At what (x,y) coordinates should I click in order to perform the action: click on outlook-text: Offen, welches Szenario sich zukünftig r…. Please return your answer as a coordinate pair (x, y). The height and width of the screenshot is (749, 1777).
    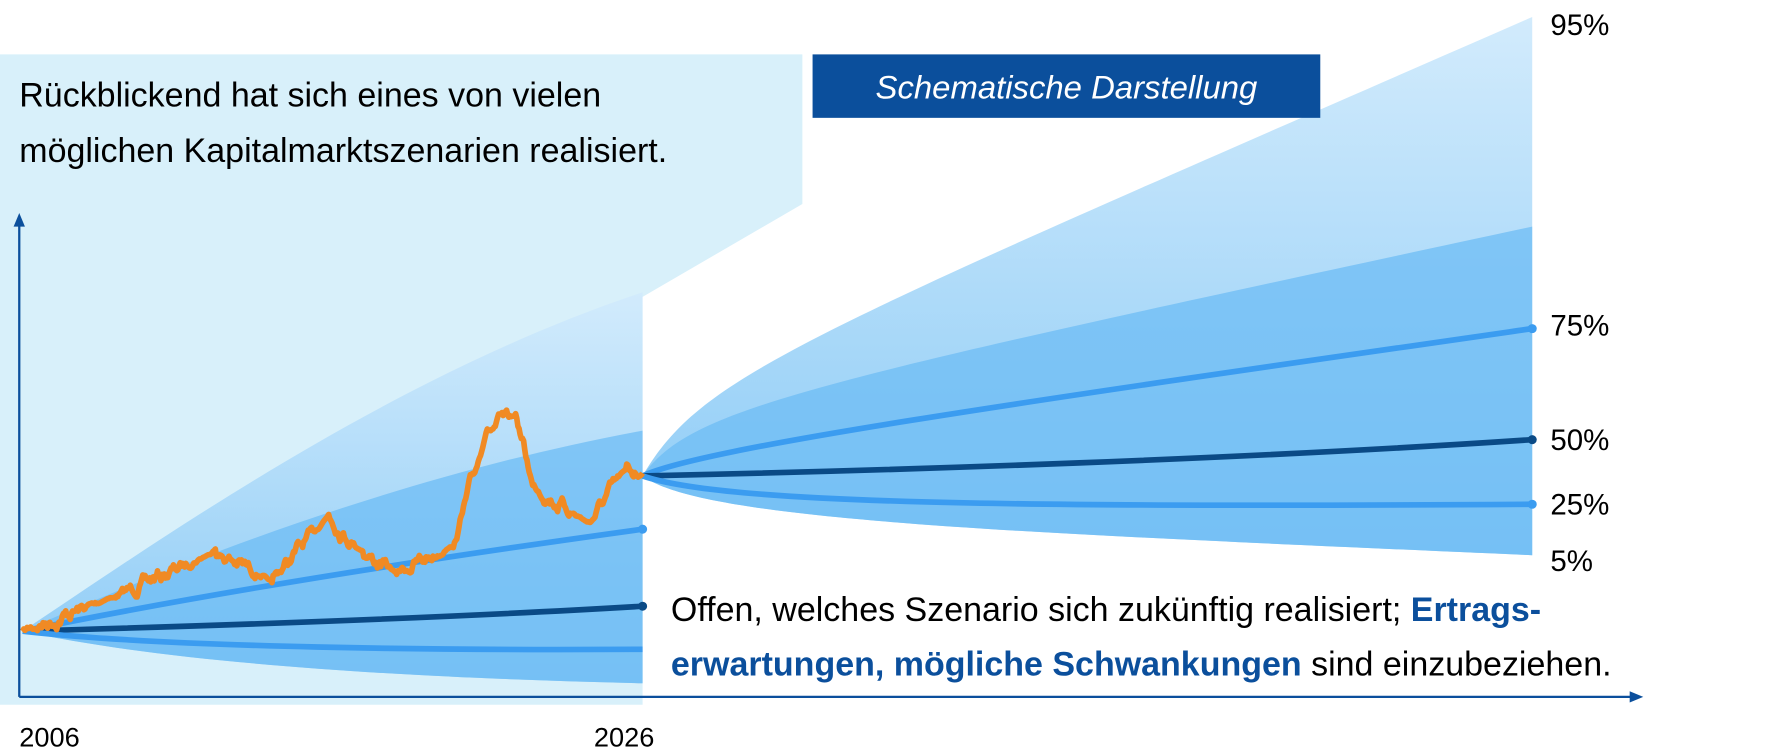
    Looking at the image, I should click on (1041, 610).